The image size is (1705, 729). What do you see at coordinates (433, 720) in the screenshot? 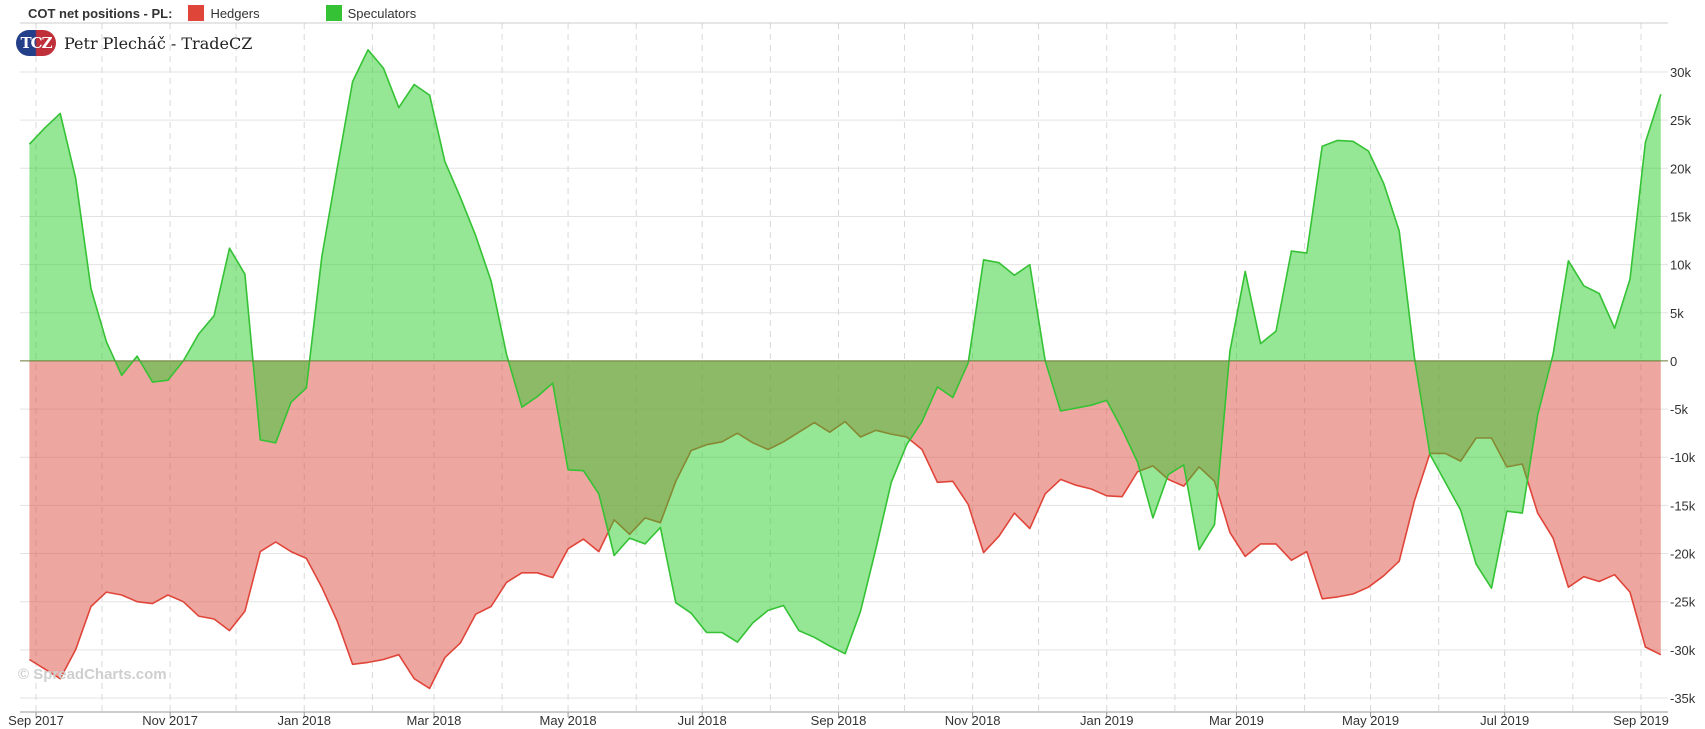
I see `x-tick-label: Mar 2018` at bounding box center [433, 720].